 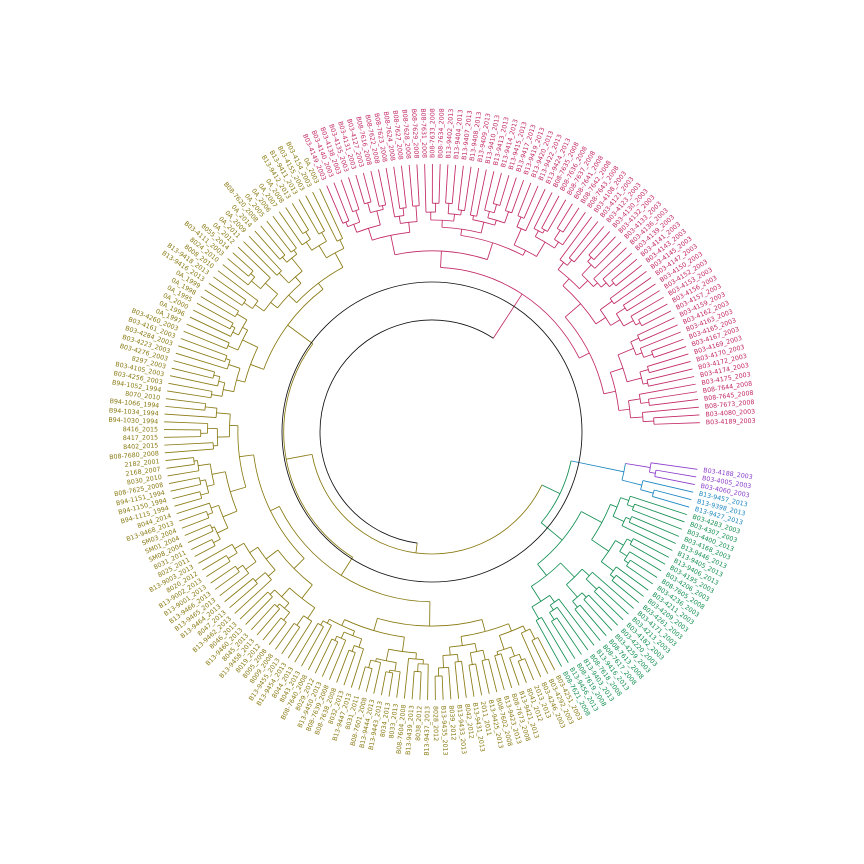 What do you see at coordinates (730, 405) in the screenshot?
I see `tip-label: B08-7673_2008` at bounding box center [730, 405].